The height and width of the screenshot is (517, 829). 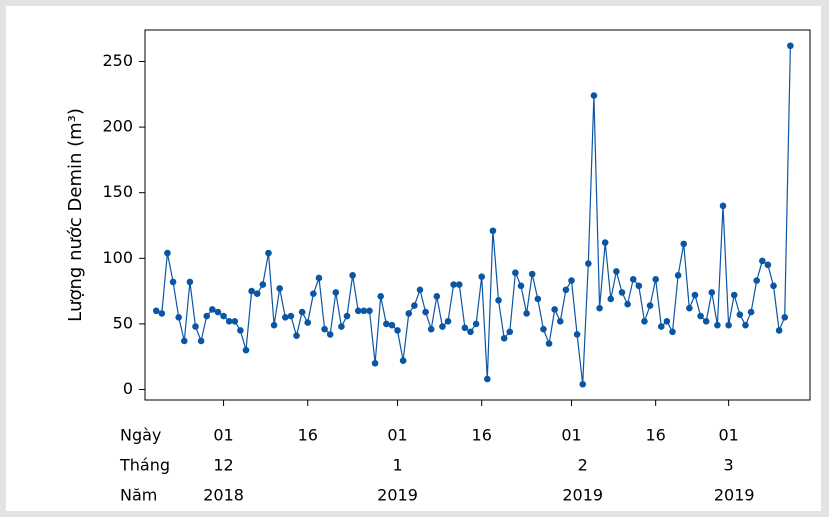 I want to click on y-tick-label: 100, so click(x=117, y=257).